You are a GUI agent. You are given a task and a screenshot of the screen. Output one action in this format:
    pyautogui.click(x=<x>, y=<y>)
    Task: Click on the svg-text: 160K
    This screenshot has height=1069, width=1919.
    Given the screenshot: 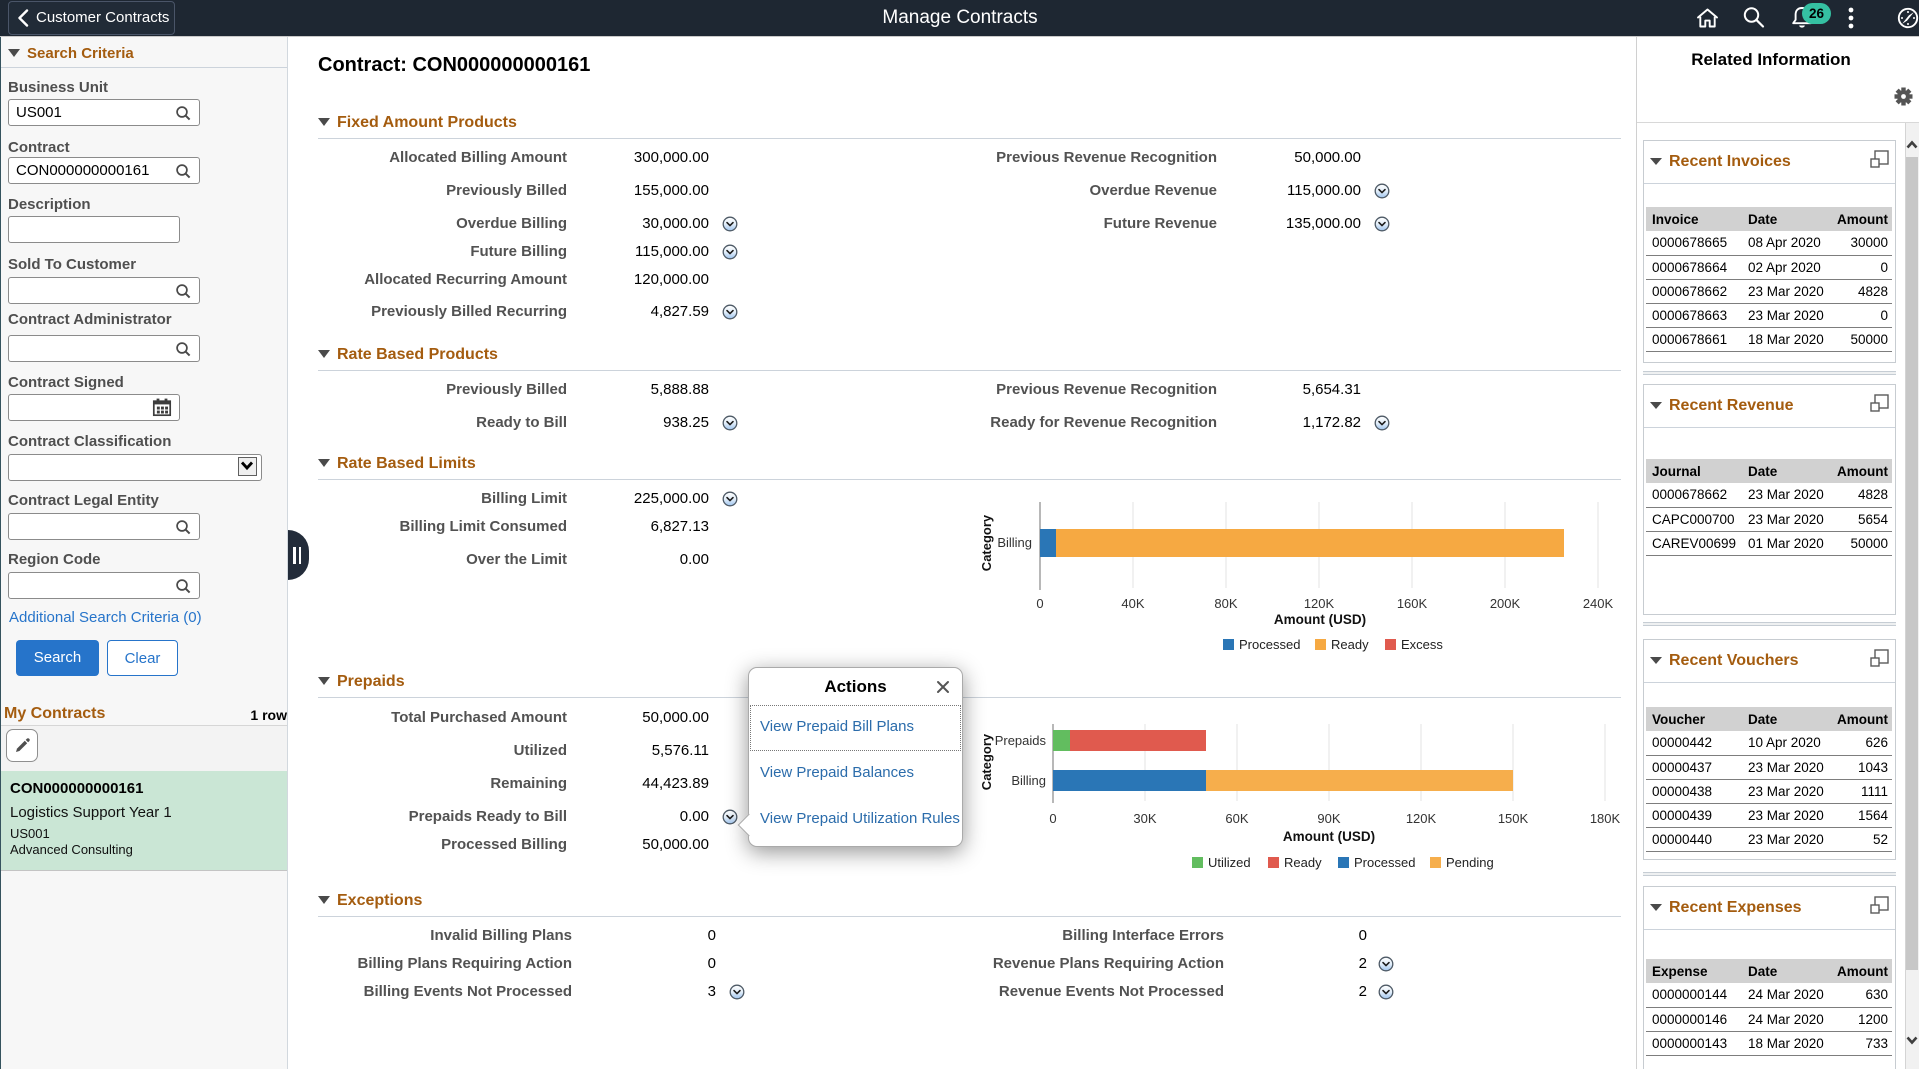 What is the action you would take?
    pyautogui.click(x=1412, y=603)
    